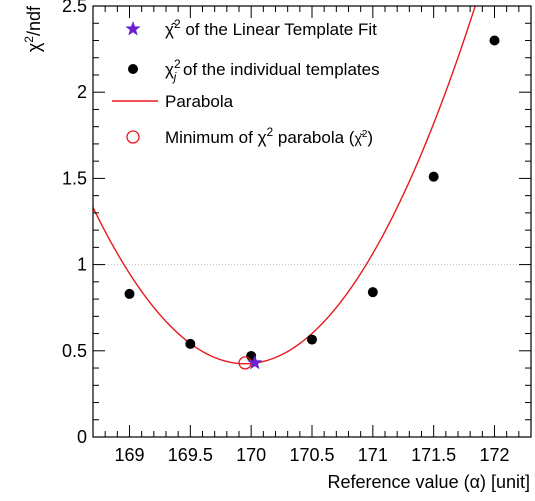  What do you see at coordinates (272, 70) in the screenshot?
I see `legend-label-dots: χ2 j of the individual templates` at bounding box center [272, 70].